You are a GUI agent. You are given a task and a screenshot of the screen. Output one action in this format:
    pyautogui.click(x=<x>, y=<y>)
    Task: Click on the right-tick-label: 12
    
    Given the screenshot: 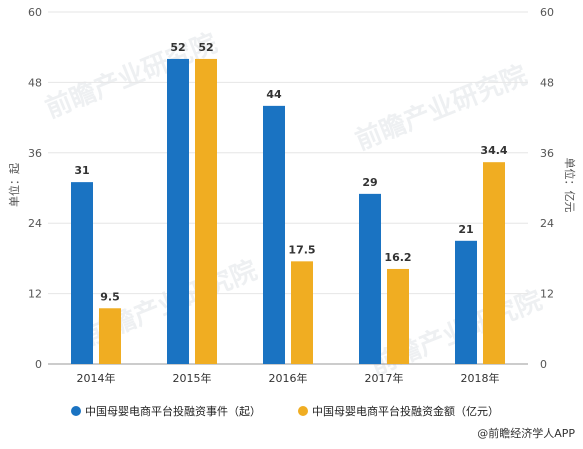 What is the action you would take?
    pyautogui.click(x=547, y=294)
    